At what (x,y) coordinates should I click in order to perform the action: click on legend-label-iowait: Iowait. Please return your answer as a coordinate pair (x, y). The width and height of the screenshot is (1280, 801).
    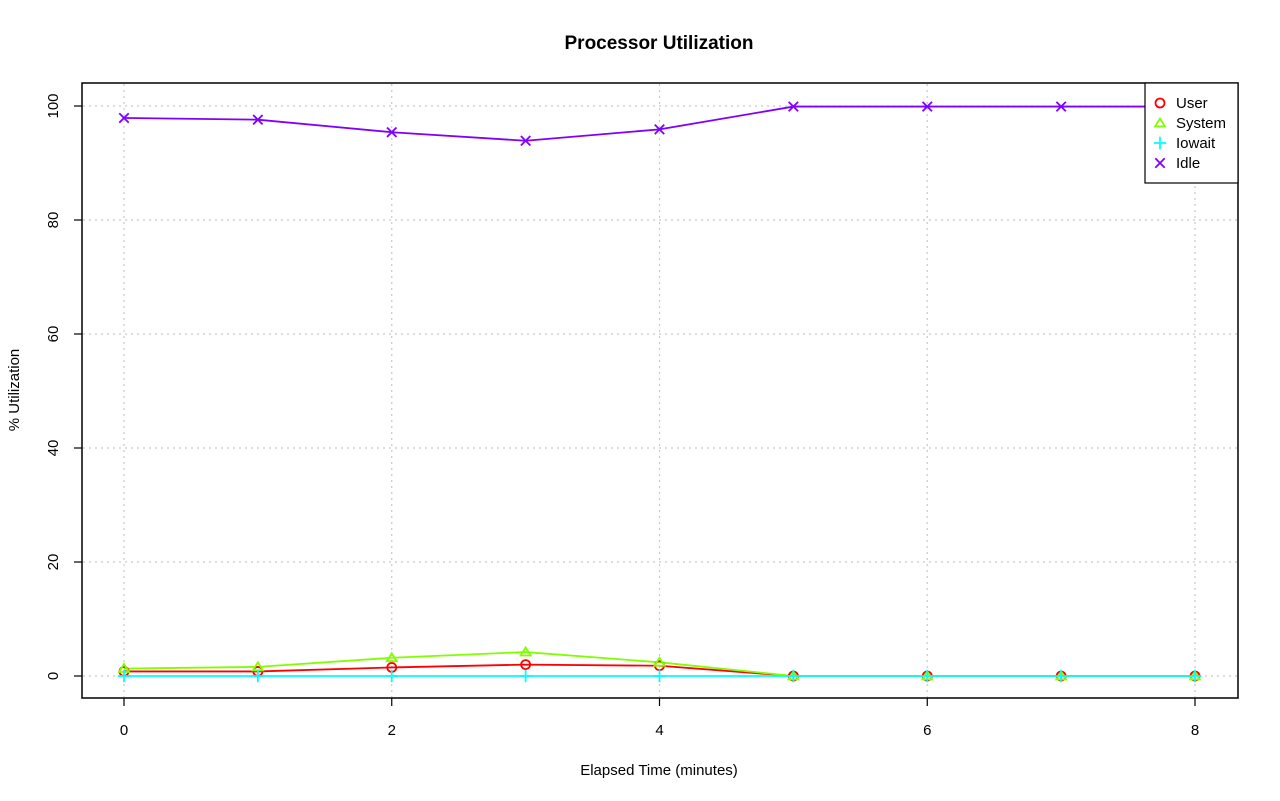
    Looking at the image, I should click on (1196, 143).